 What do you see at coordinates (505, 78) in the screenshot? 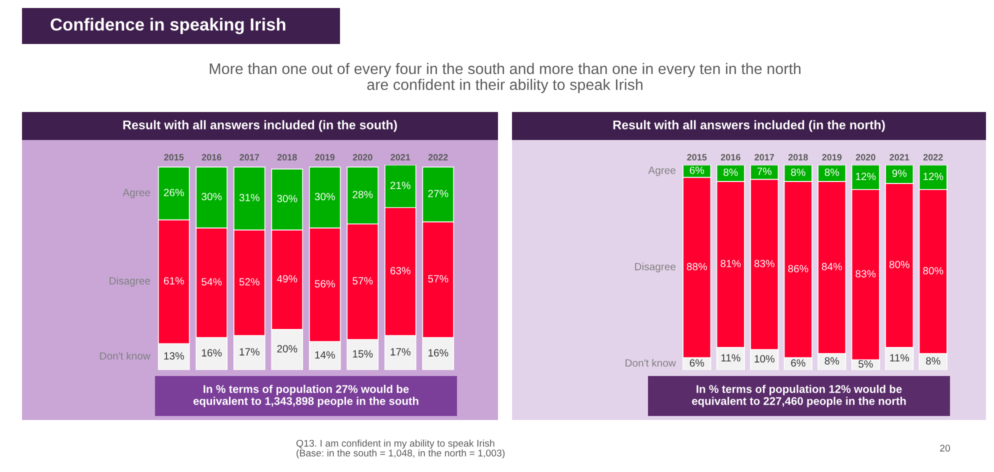
I see `text: More than one out of every four in the south and more than one in every ten in the north are confident in their ability to speak Irish` at bounding box center [505, 78].